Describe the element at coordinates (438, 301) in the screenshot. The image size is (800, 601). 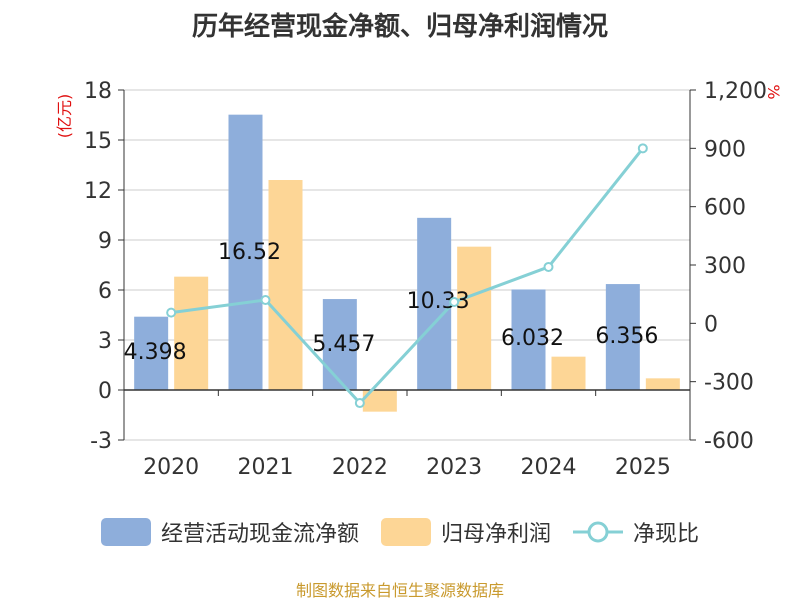
I see `data-label-cash-2023: 10.33` at that location.